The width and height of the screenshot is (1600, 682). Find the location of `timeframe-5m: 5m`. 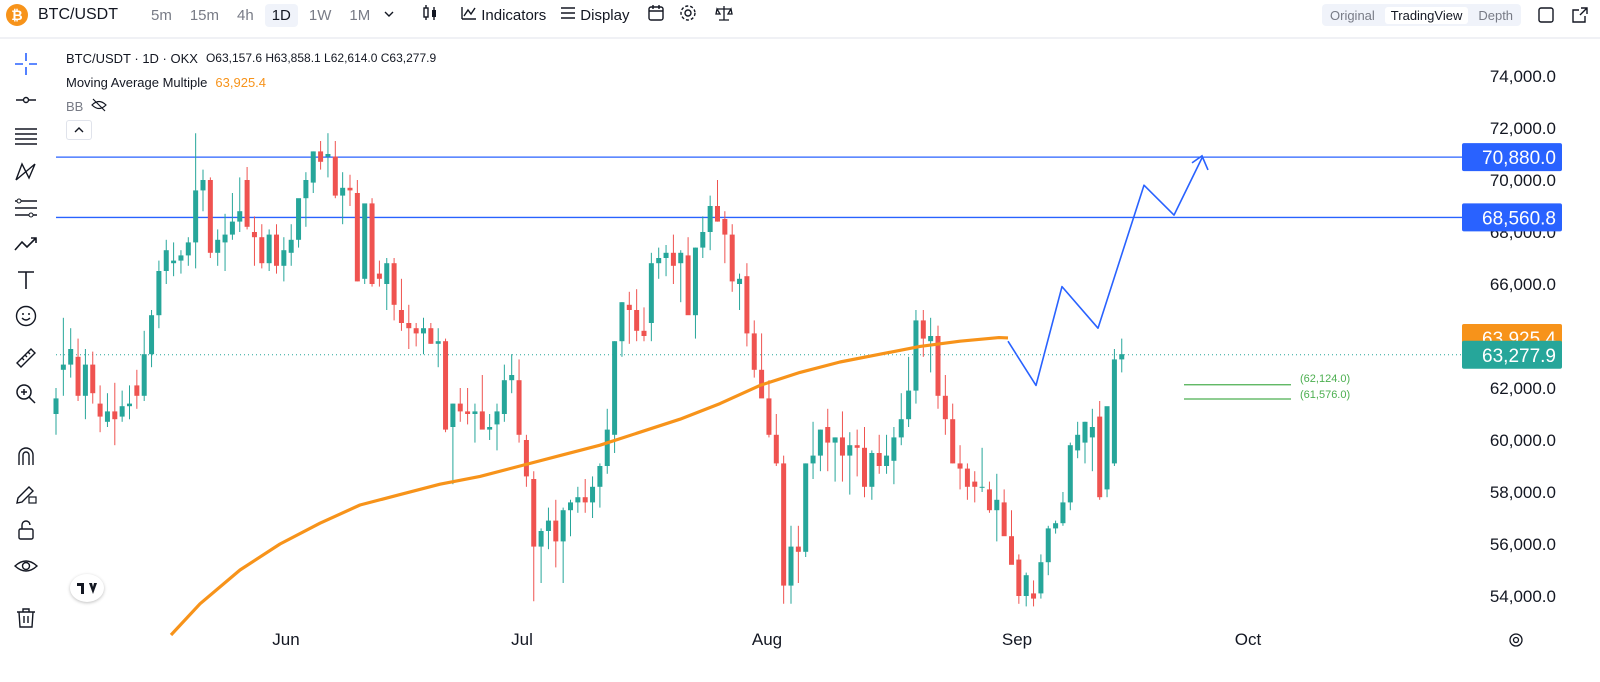

timeframe-5m: 5m is located at coordinates (161, 15).